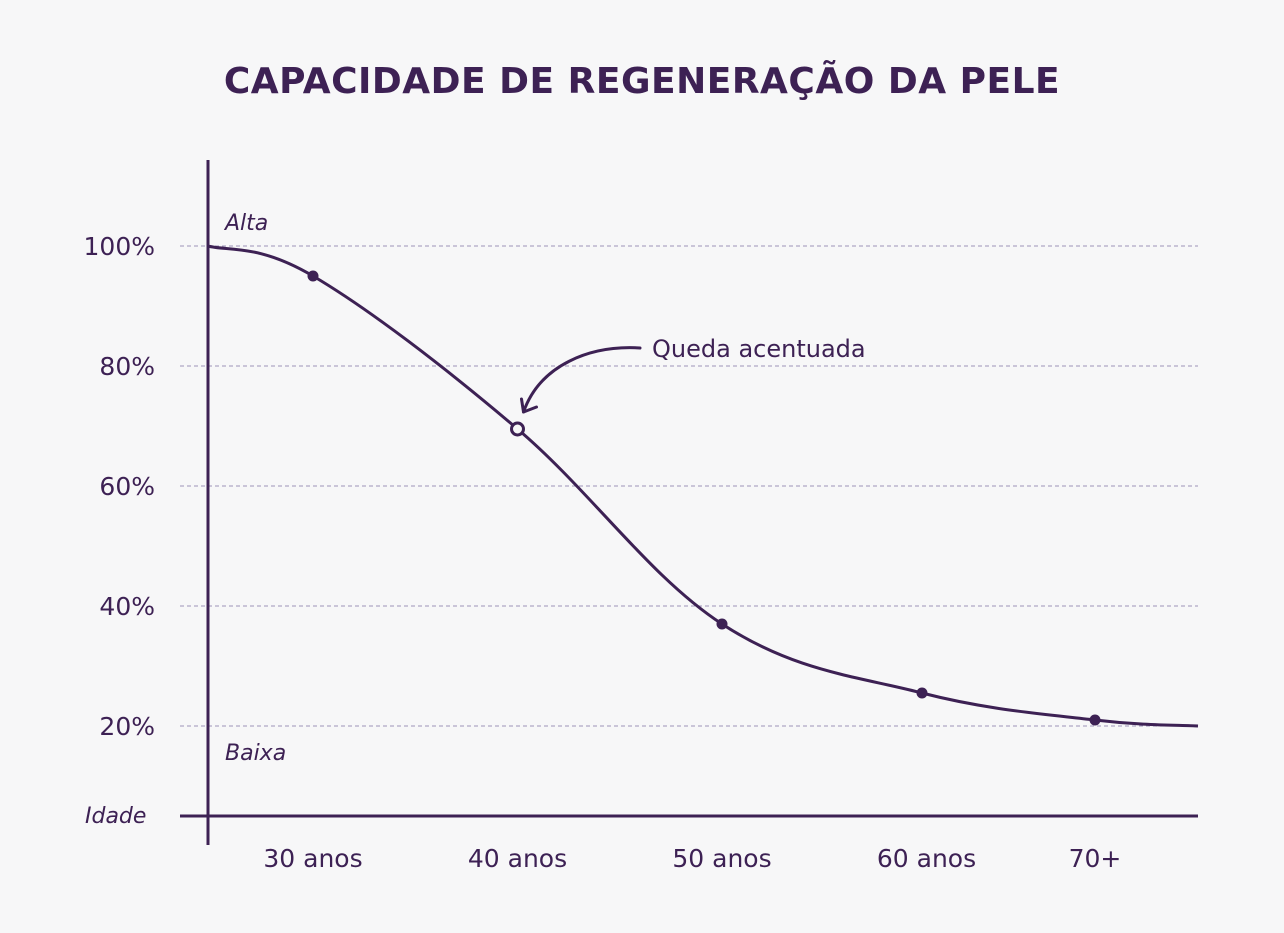 The width and height of the screenshot is (1284, 933). I want to click on y-tick-label: 20%, so click(127, 726).